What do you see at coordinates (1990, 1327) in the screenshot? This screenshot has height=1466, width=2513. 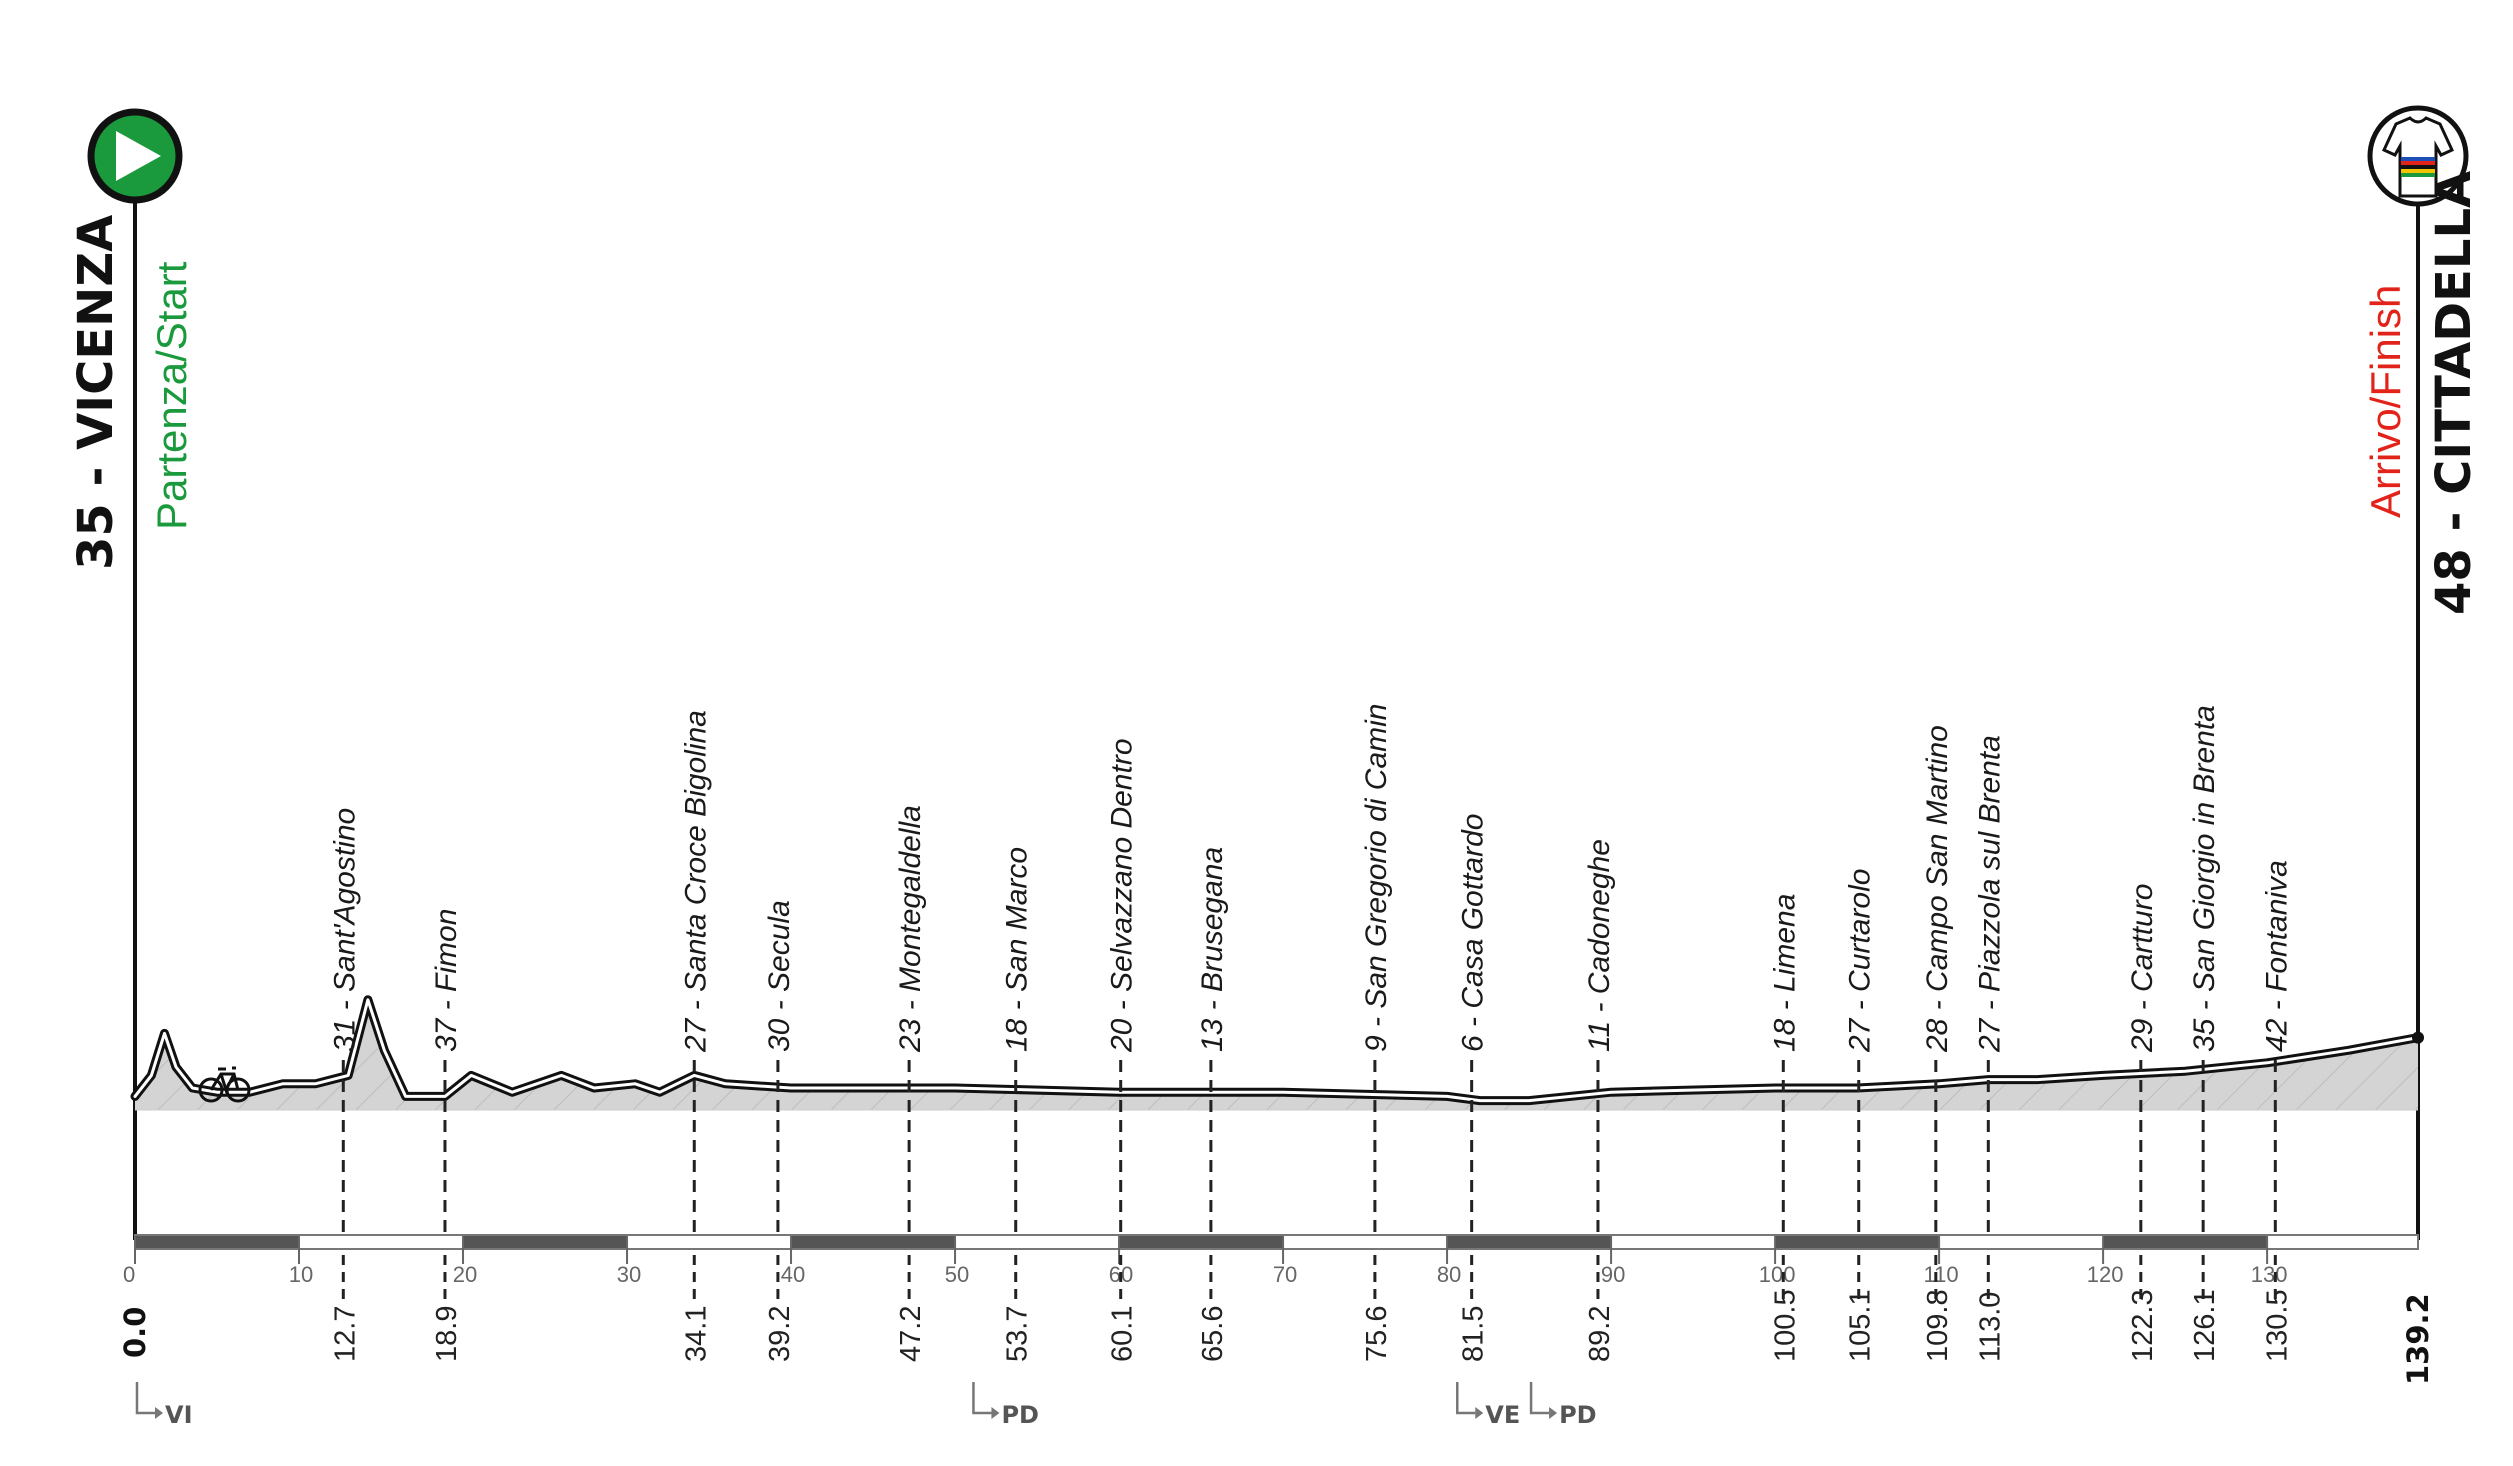 I see `waypoint-km-label: 113.0` at bounding box center [1990, 1327].